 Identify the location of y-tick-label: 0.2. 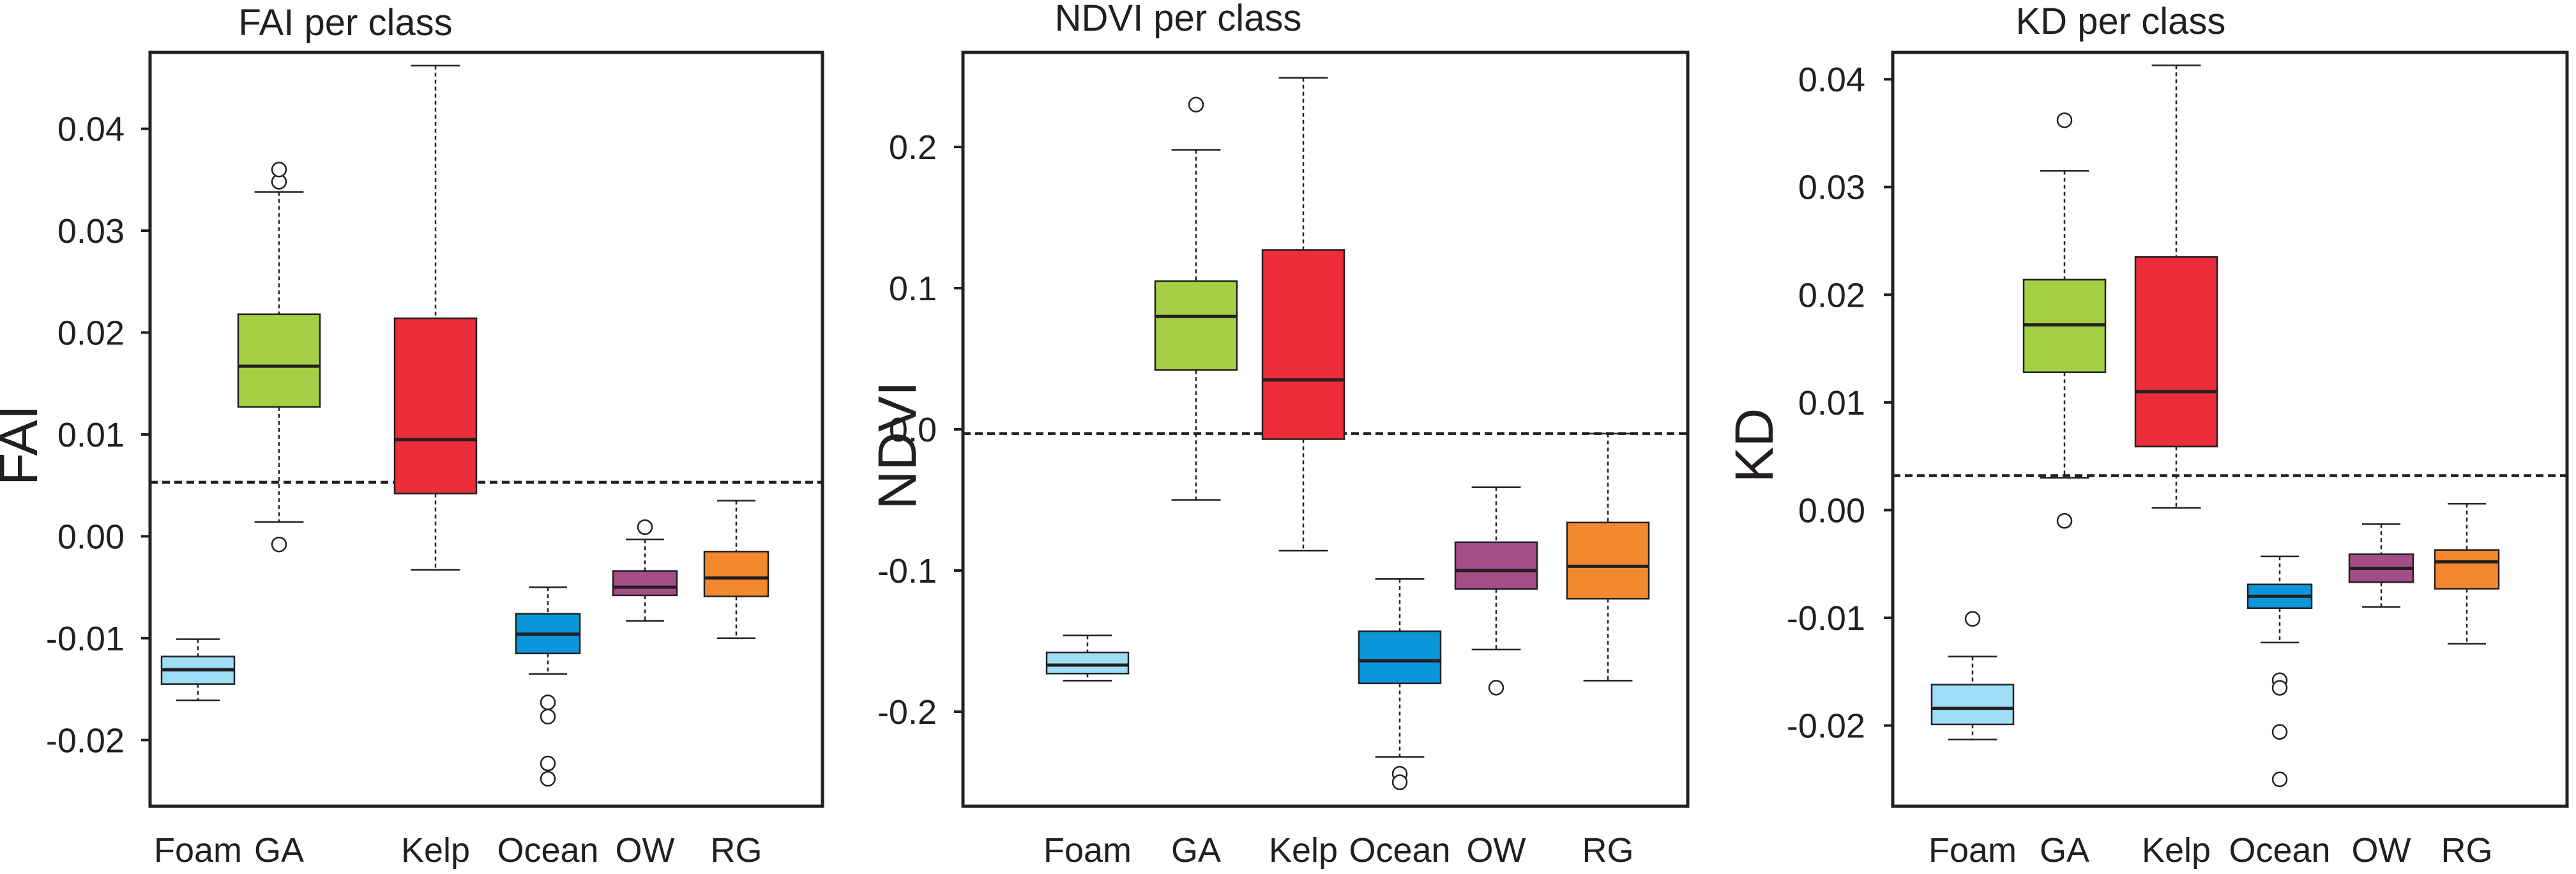
(913, 147).